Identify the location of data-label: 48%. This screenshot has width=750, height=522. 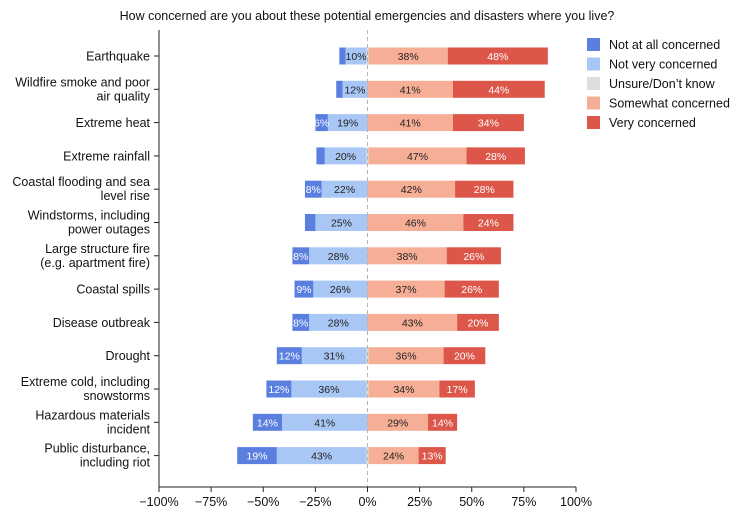
(497, 57).